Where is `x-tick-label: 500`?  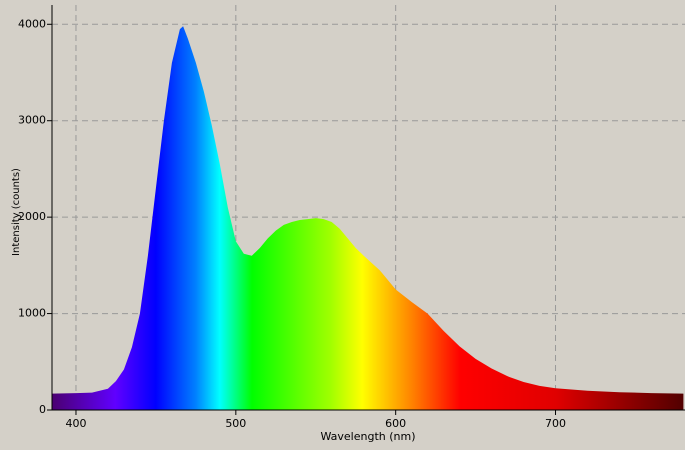
x-tick-label: 500 is located at coordinates (235, 423).